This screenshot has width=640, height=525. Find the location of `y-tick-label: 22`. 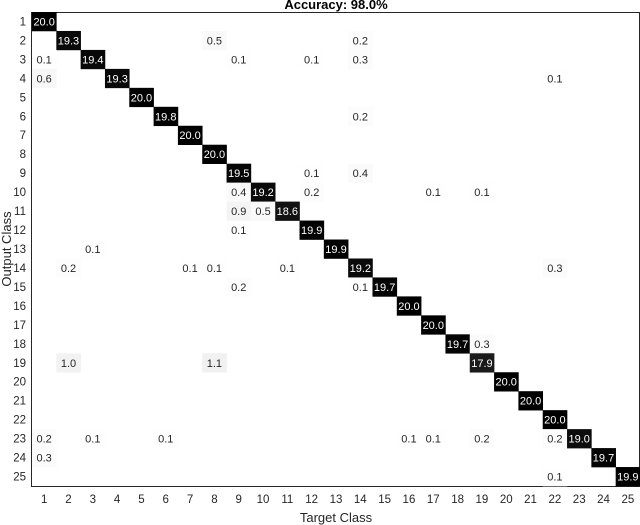

y-tick-label: 22 is located at coordinates (19, 421).